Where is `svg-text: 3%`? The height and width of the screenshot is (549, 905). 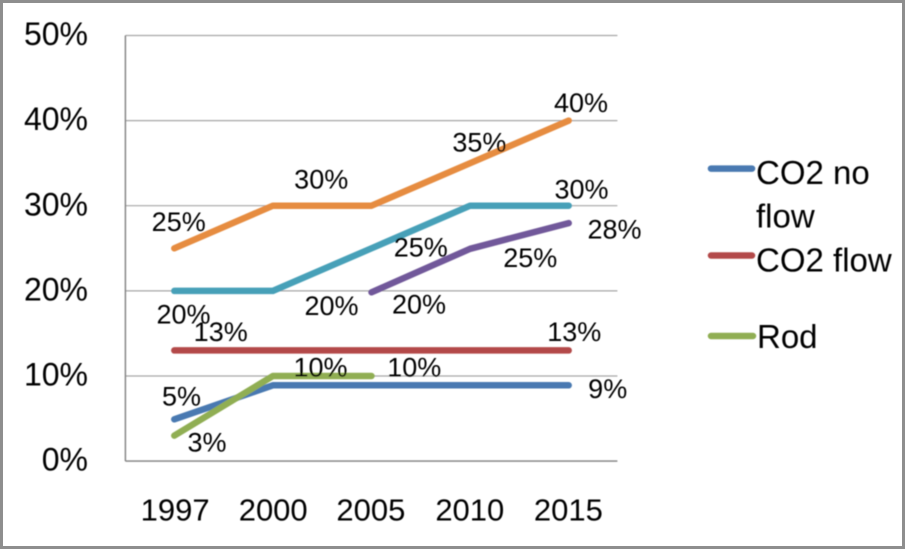 svg-text: 3% is located at coordinates (206, 443).